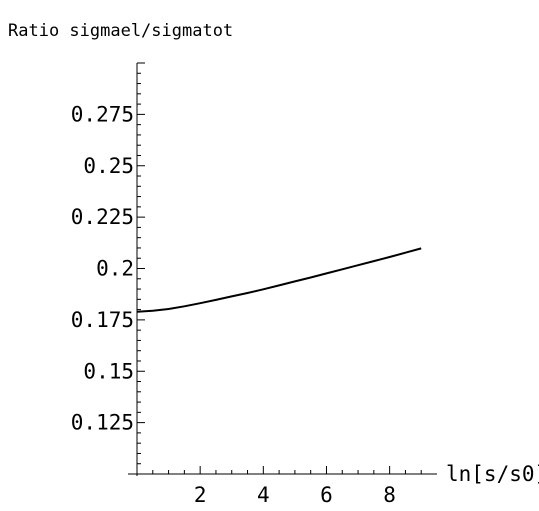  I want to click on y-tick-label: 0.15, so click(108, 371).